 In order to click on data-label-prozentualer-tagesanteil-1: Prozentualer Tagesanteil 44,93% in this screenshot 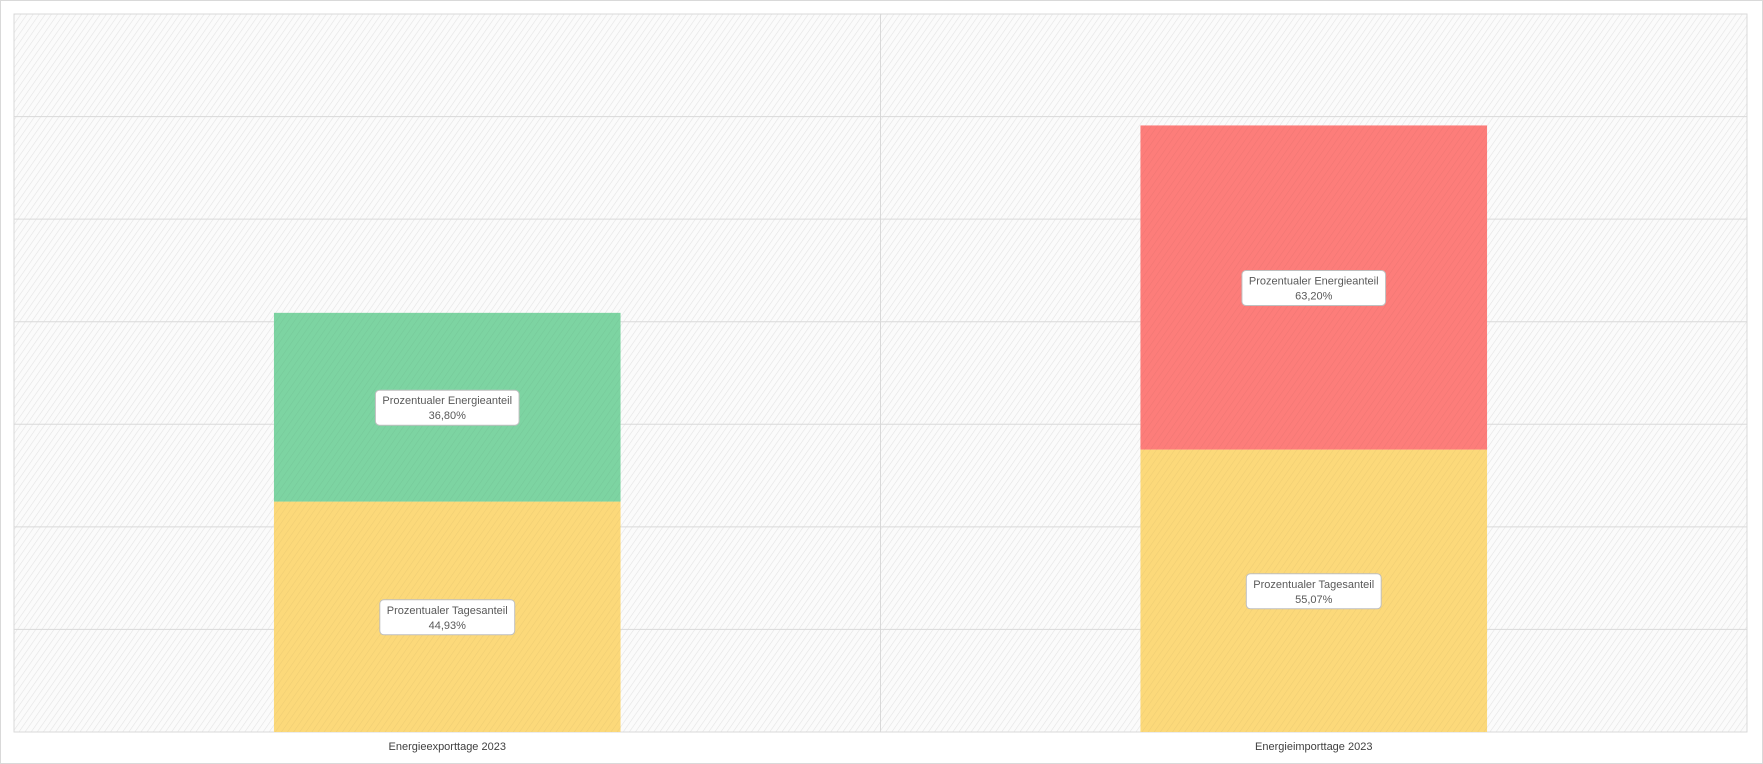, I will do `click(447, 617)`.